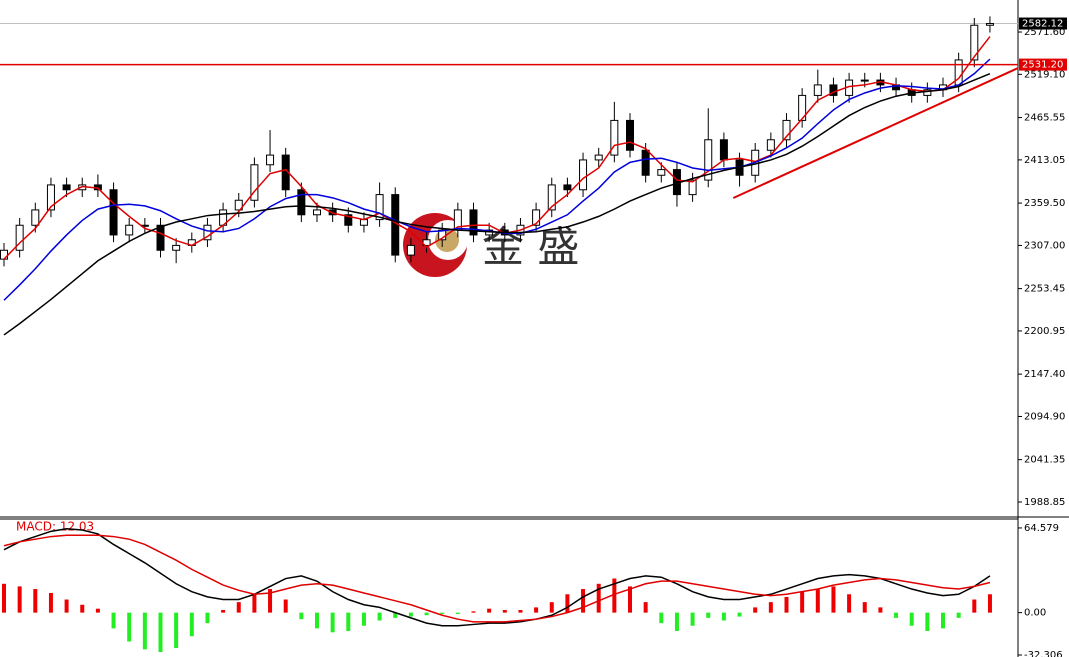 The image size is (1069, 657). What do you see at coordinates (1035, 613) in the screenshot?
I see `y-tick-label: 0.00` at bounding box center [1035, 613].